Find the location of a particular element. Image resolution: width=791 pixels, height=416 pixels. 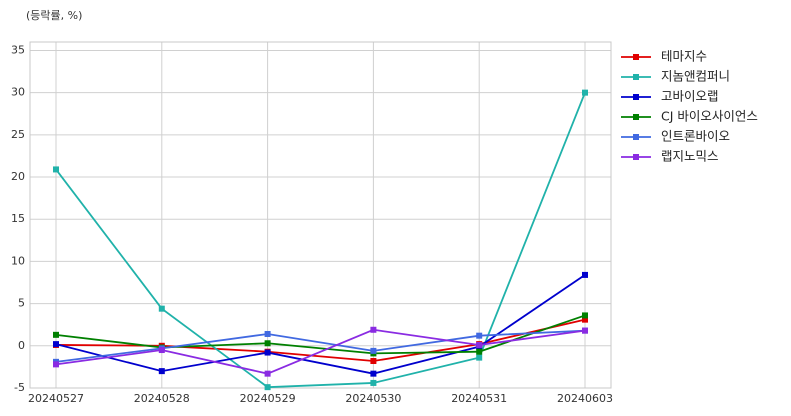

y-tick-label: -5 is located at coordinates (19, 387).